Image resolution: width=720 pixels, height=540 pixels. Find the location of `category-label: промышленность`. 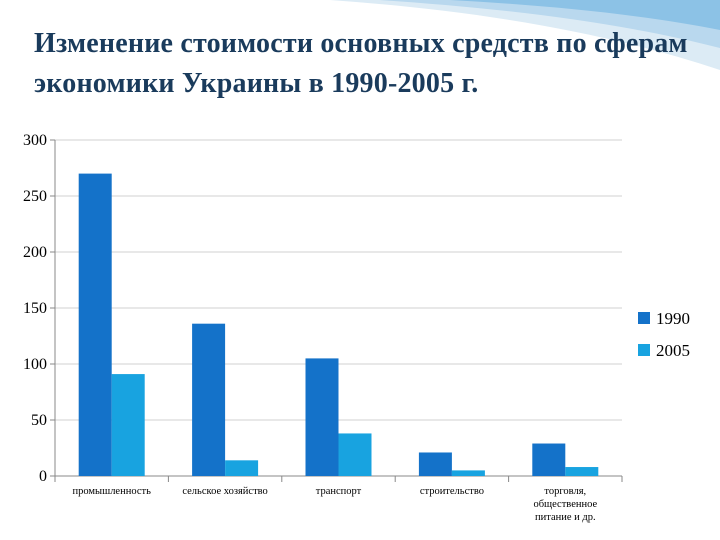

category-label: промышленность is located at coordinates (111, 491).